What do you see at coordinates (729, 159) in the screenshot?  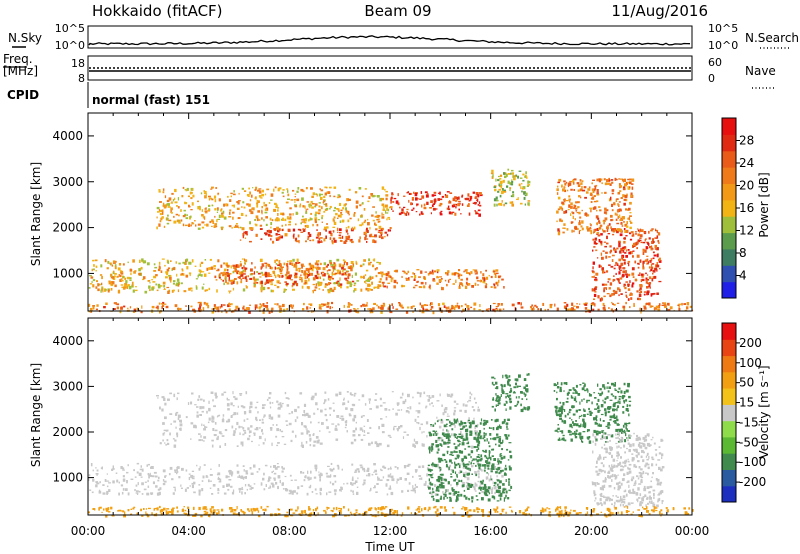 I see `colorbar-swatch` at bounding box center [729, 159].